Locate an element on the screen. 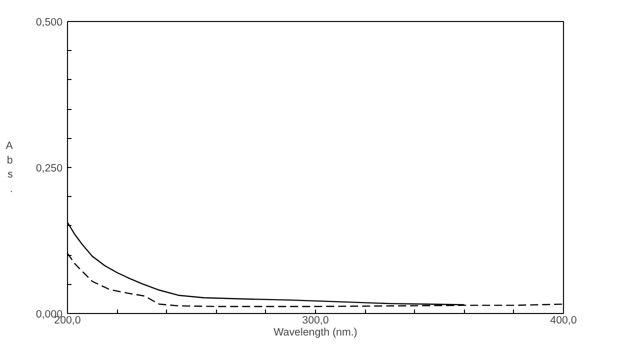 The width and height of the screenshot is (636, 349). x-tick-label: 300,0 is located at coordinates (315, 320).